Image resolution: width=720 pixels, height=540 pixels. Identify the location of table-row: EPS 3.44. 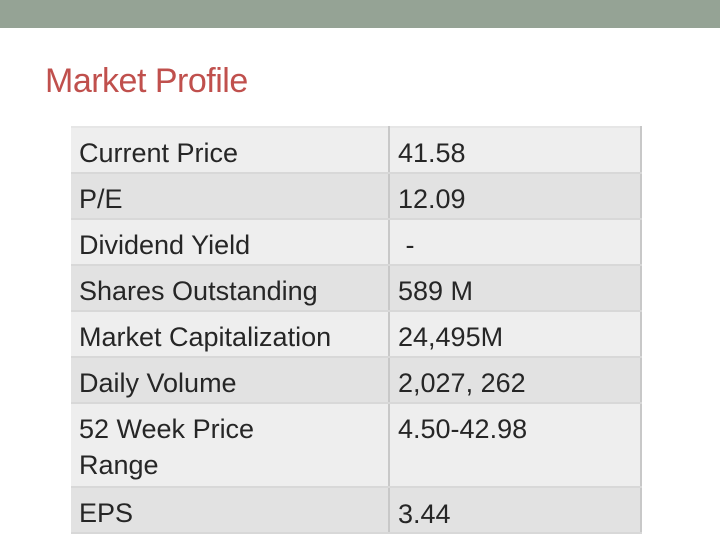
(356, 510).